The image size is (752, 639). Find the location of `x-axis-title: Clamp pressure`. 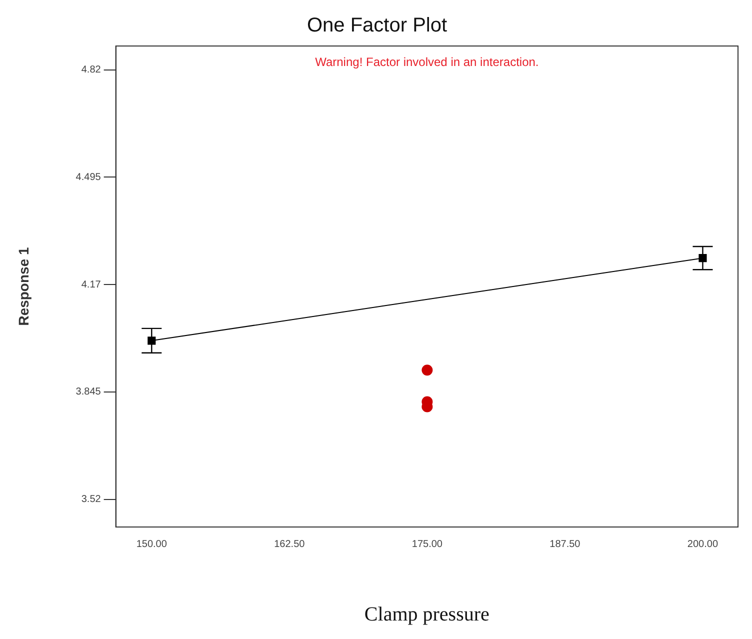

x-axis-title: Clamp pressure is located at coordinates (427, 614).